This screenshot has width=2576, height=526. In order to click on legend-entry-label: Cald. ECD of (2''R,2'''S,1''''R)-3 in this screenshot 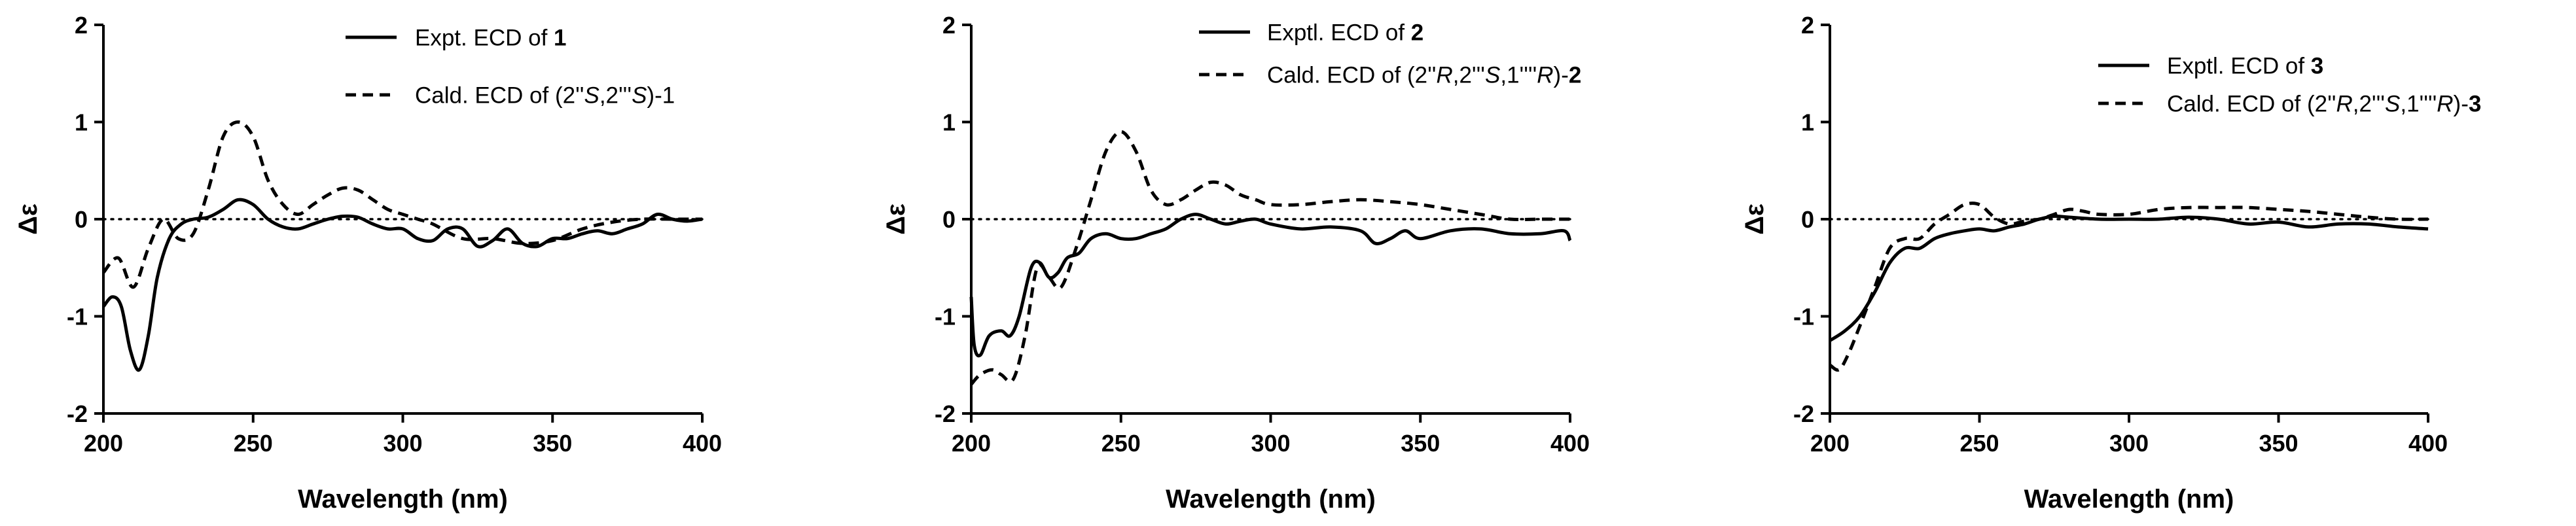, I will do `click(2324, 104)`.